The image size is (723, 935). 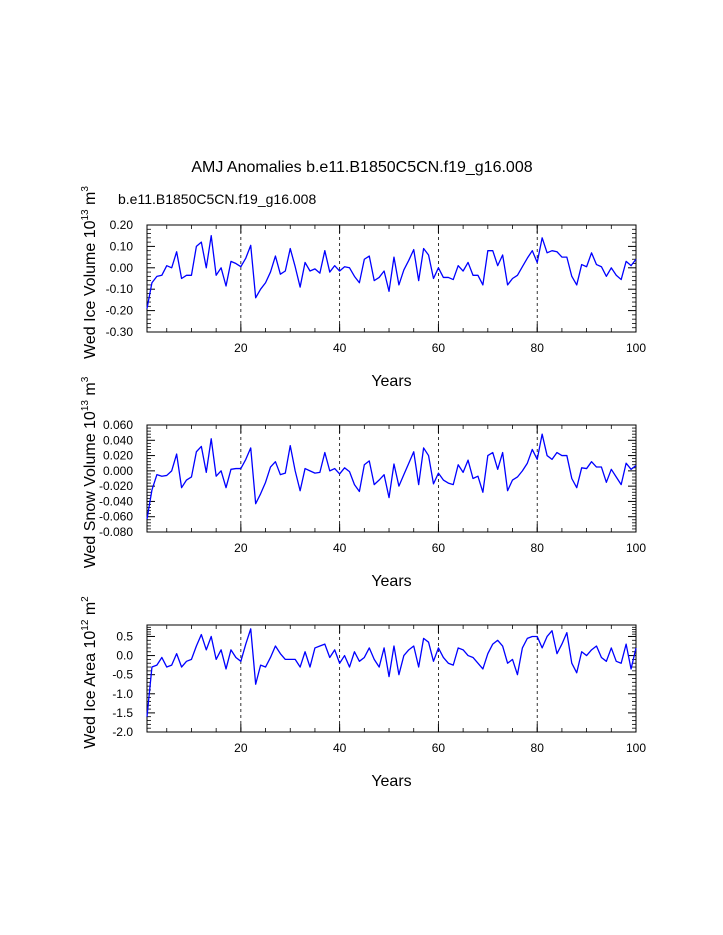 I want to click on y-tick-label: 0.020, so click(x=118, y=456).